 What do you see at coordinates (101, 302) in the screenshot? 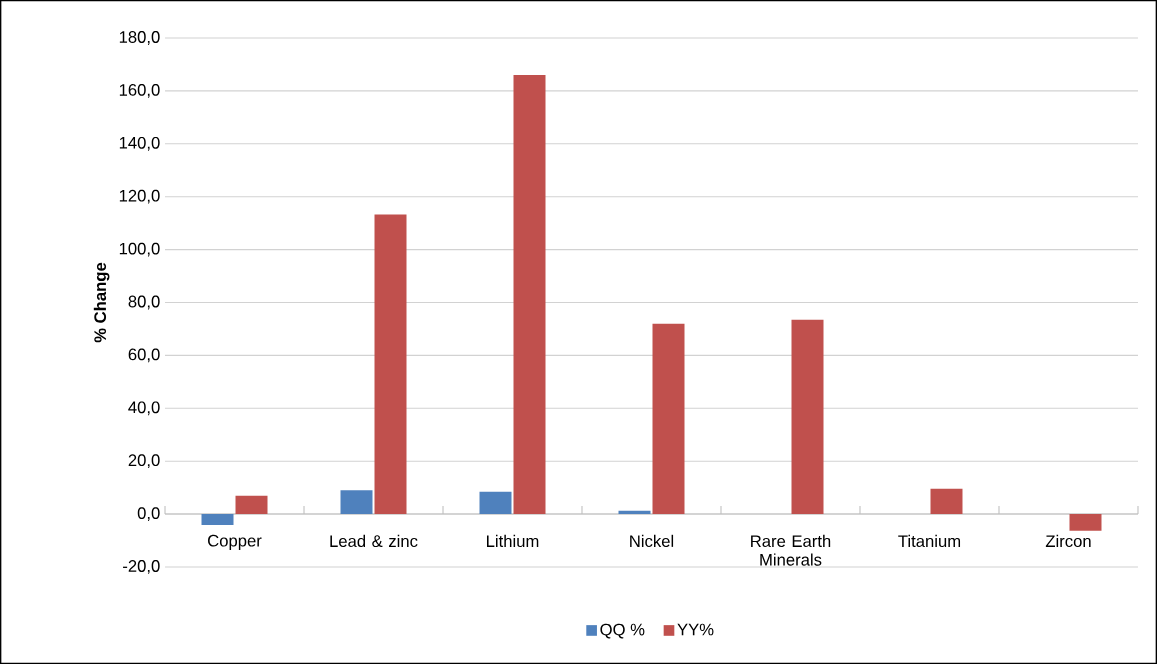
I see `y-axis-title: % Change` at bounding box center [101, 302].